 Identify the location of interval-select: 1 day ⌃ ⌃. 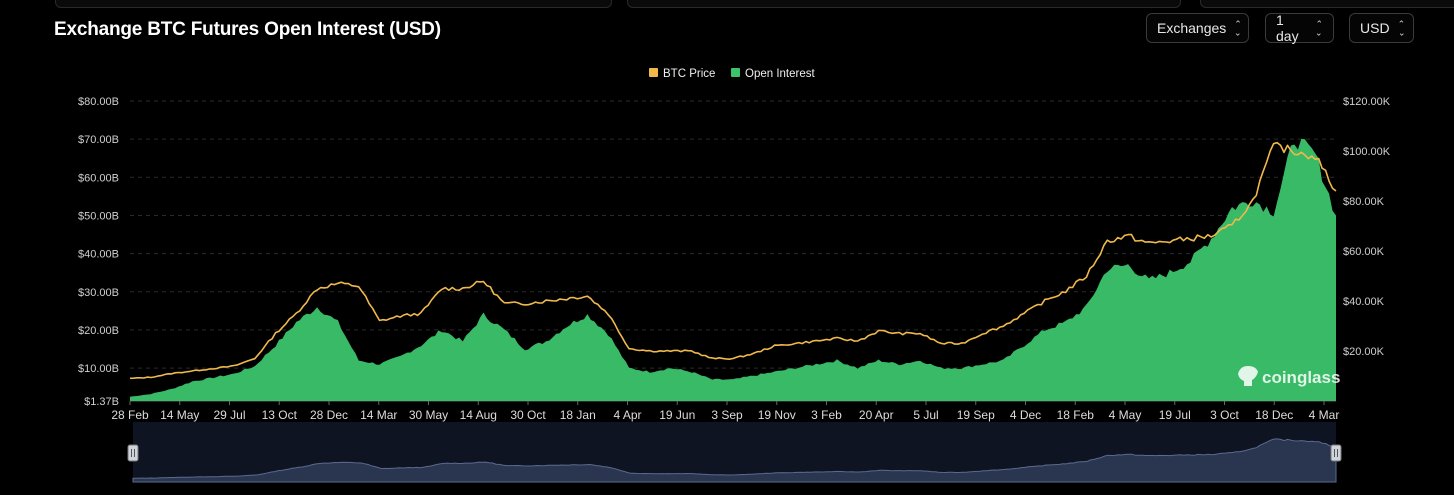
(1299, 28).